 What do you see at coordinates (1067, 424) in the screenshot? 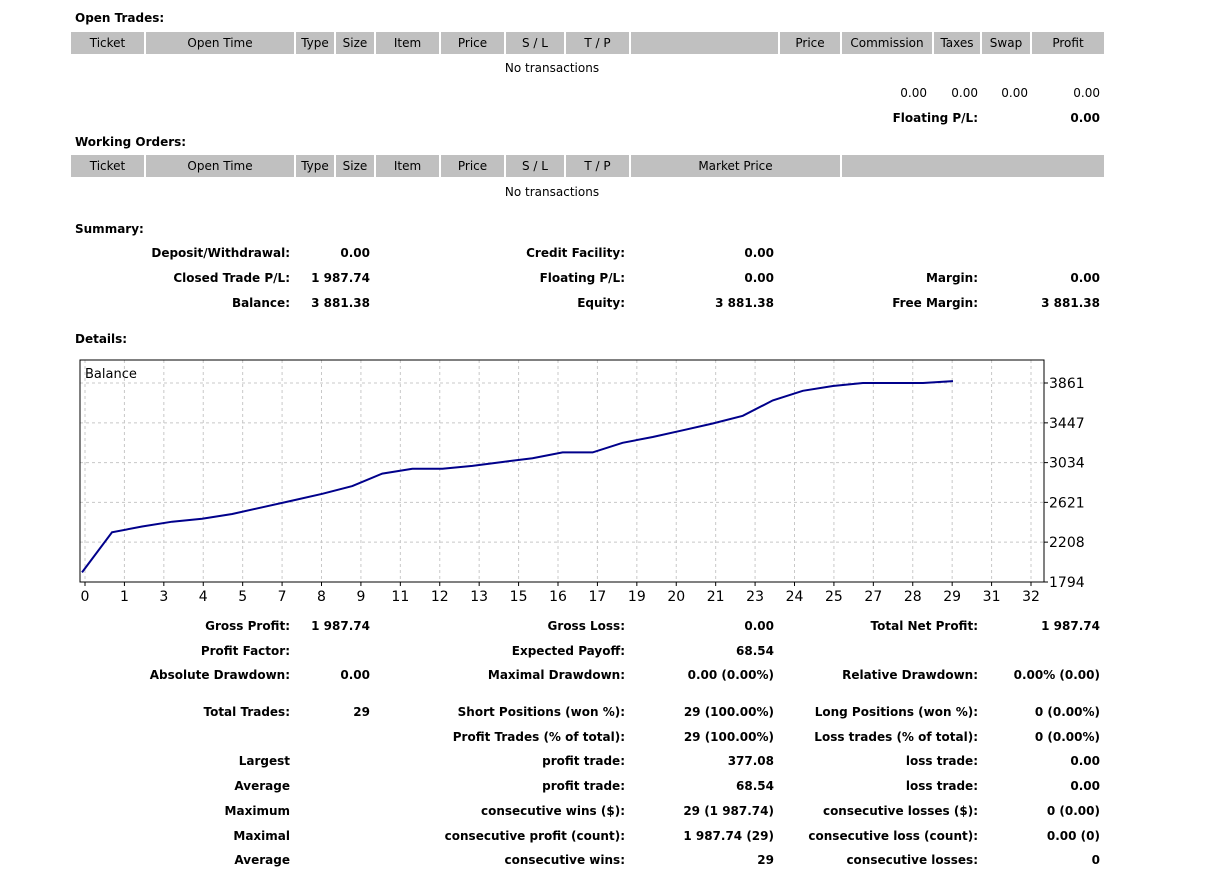
I see `y-tick-label: 3447` at bounding box center [1067, 424].